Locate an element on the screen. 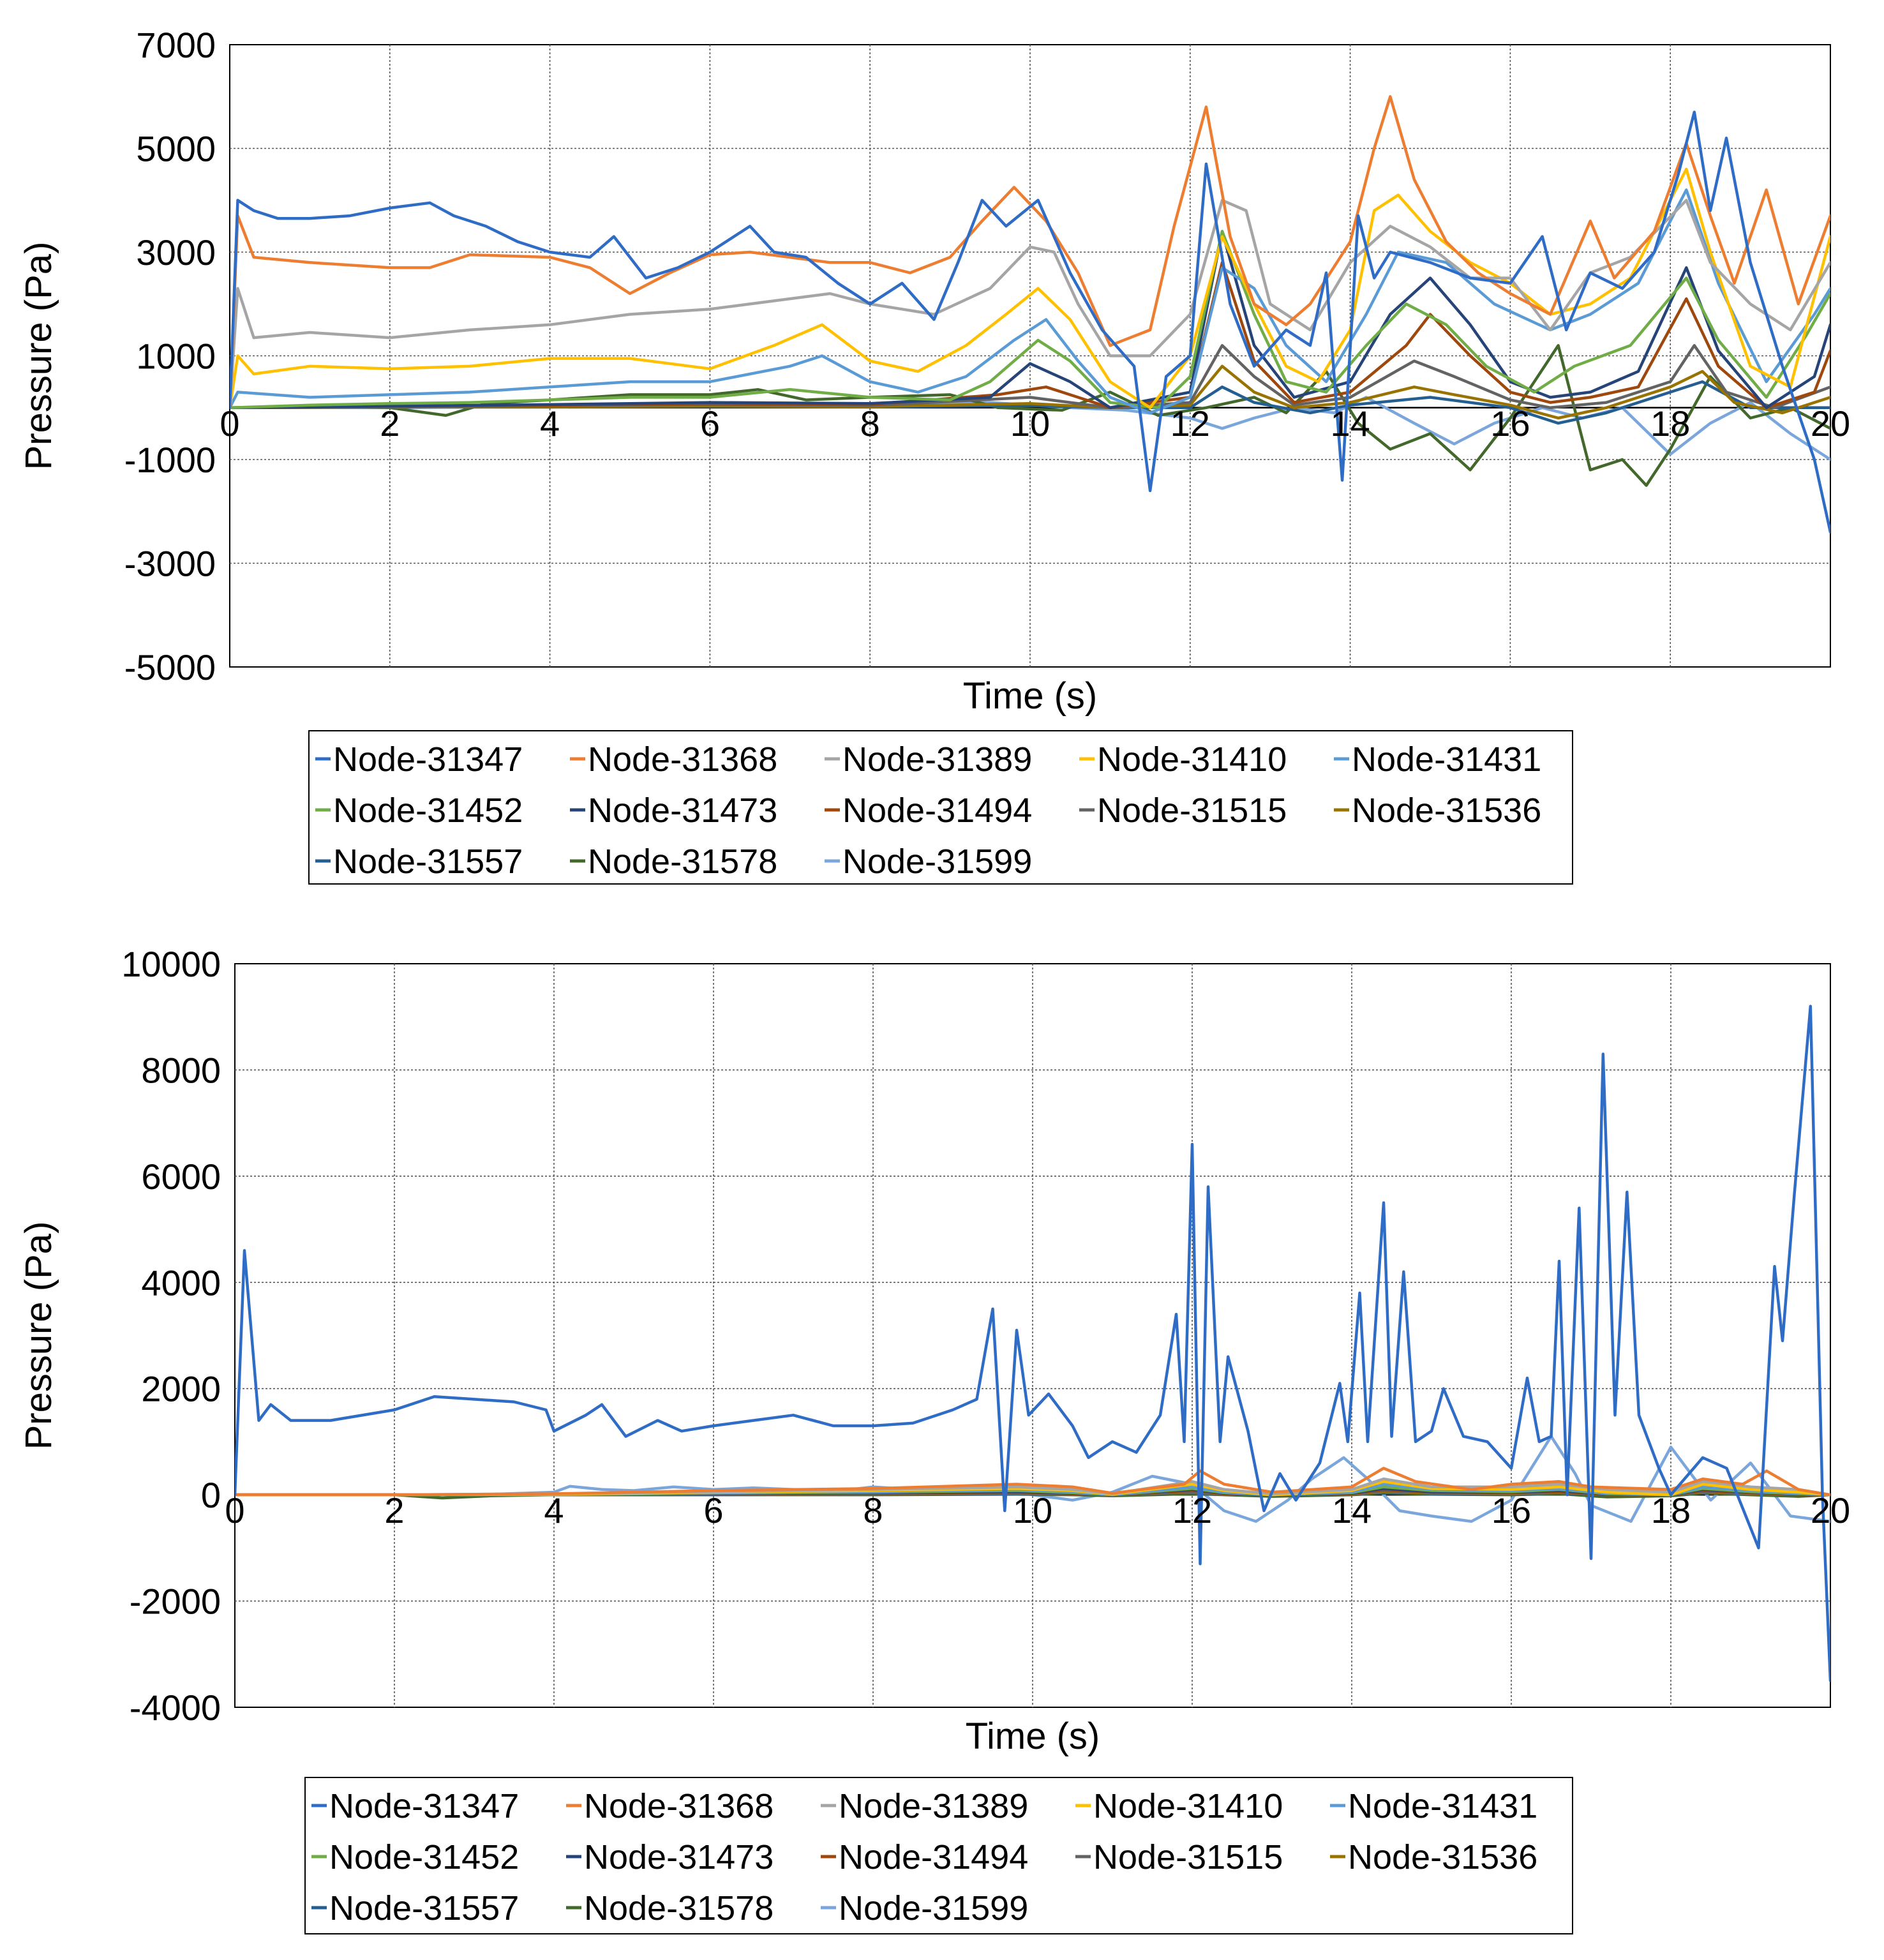  y-tick-label: 7000 is located at coordinates (176, 45).